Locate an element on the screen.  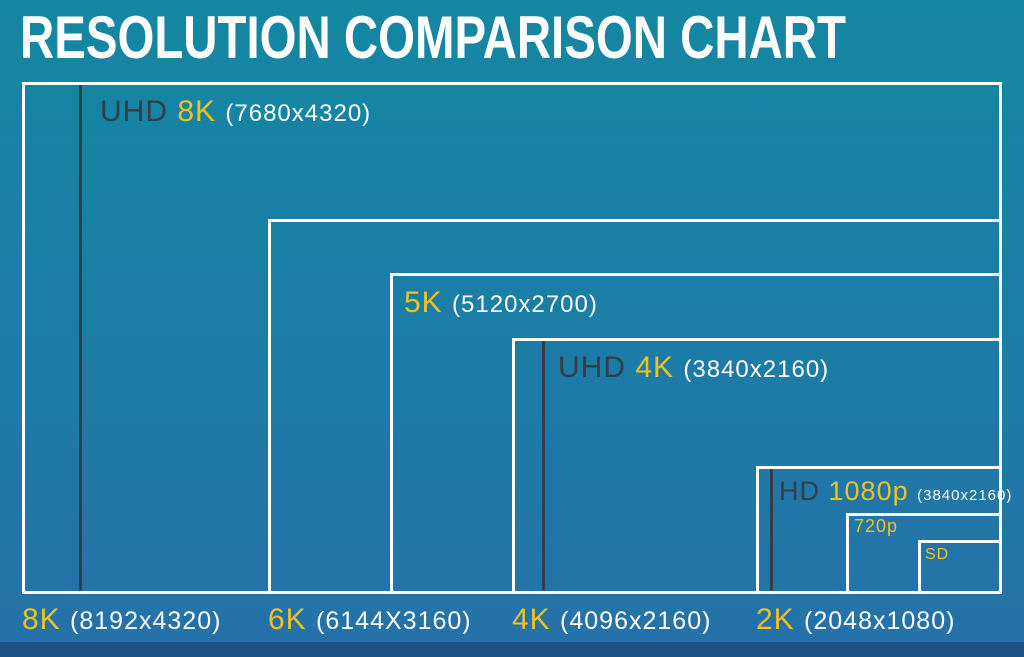
label-5k: 5K (5120x2700) is located at coordinates (501, 303).